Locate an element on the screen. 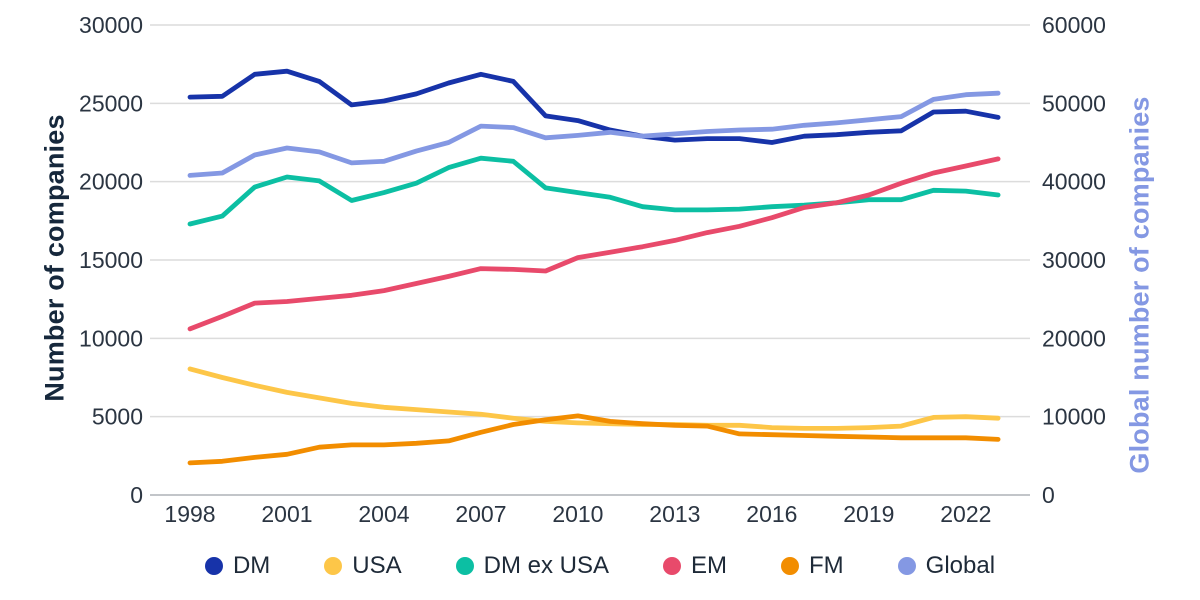 The image size is (1200, 600). legend-label-em: EM is located at coordinates (709, 565).